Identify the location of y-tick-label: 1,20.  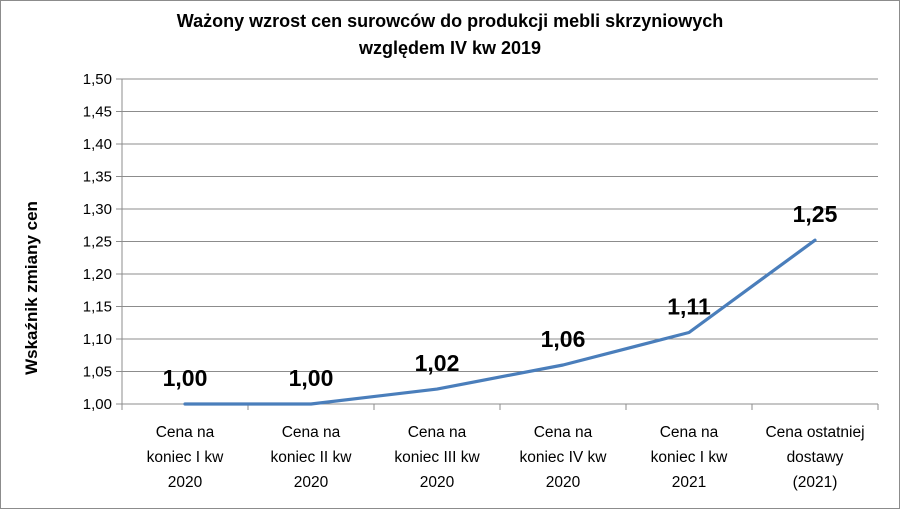
(97, 274).